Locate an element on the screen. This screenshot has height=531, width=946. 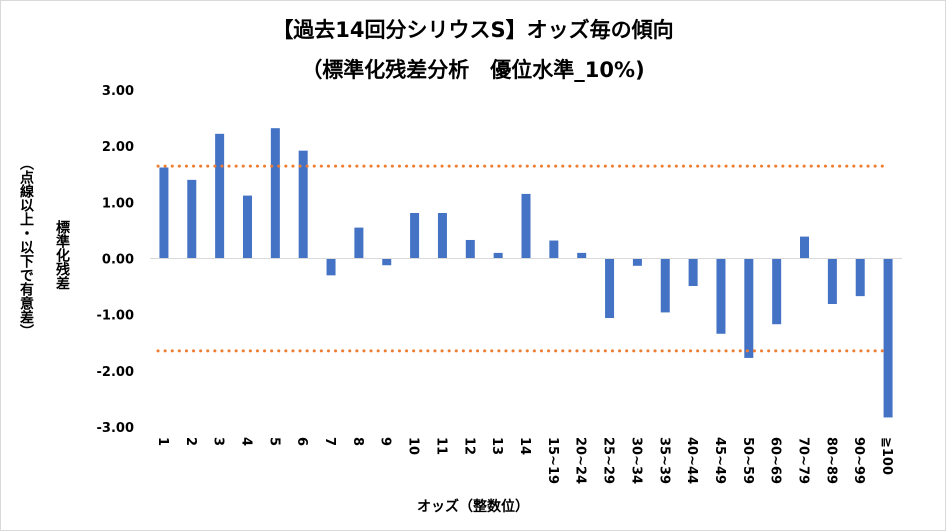
x-tick-label: 11 is located at coordinates (440, 446).